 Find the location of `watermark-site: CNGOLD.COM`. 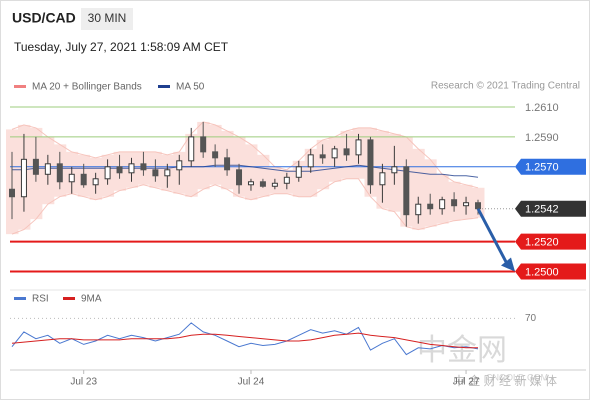

watermark-site: CNGOLD.COM is located at coordinates (517, 377).